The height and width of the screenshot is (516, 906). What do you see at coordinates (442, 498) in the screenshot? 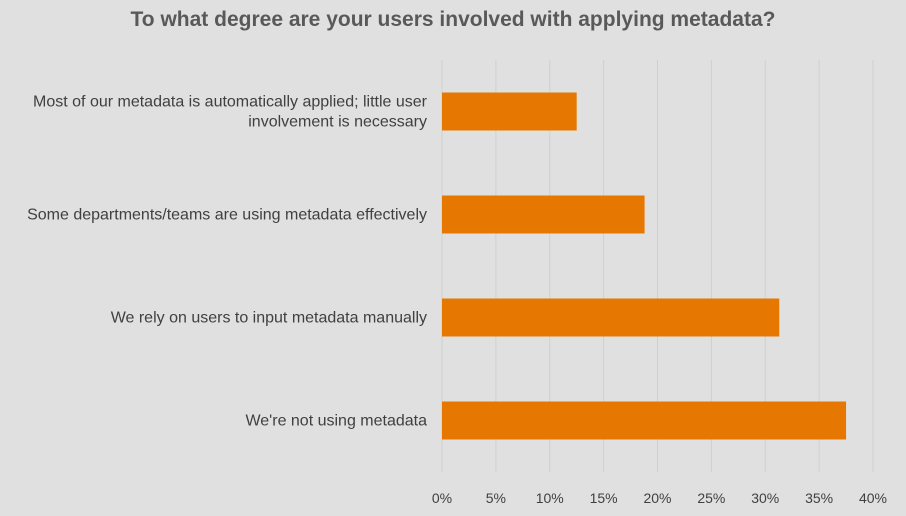
I see `x-tick-label: 0%` at bounding box center [442, 498].